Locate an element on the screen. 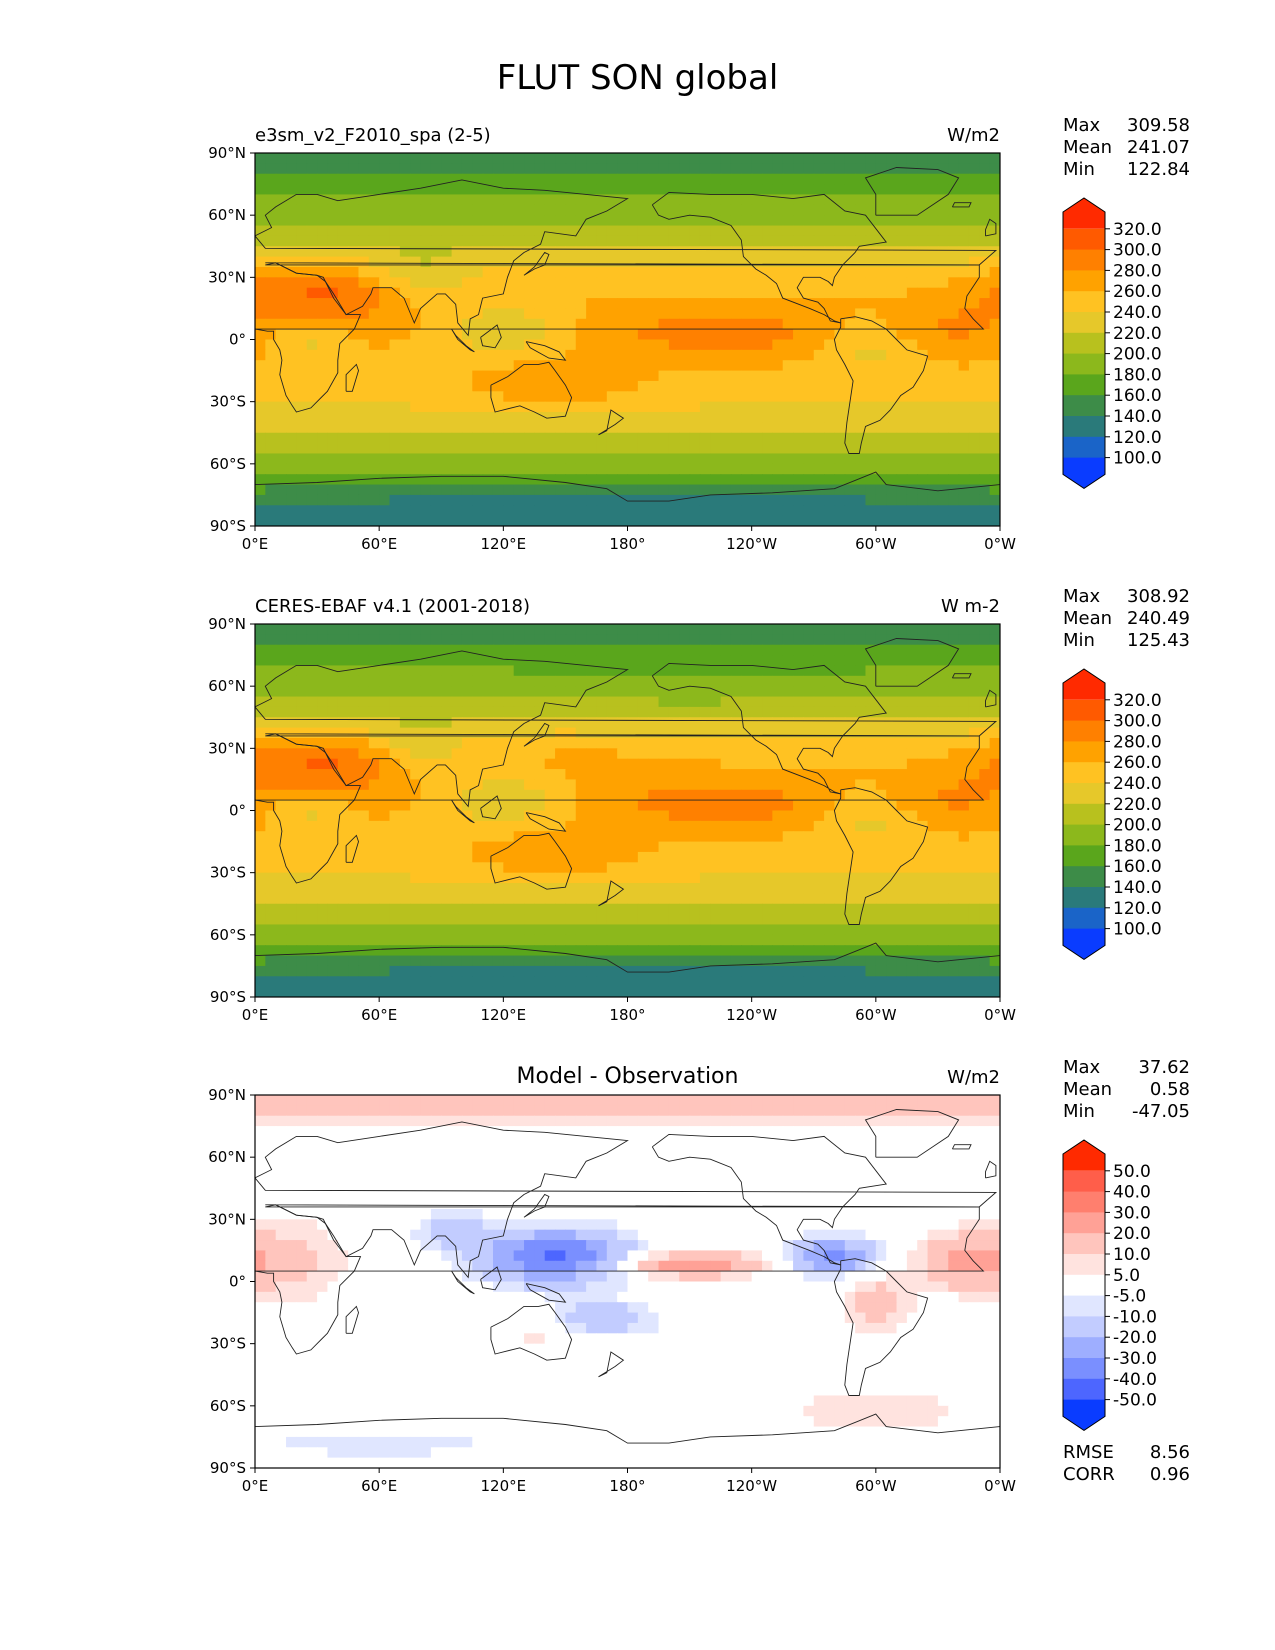  x-tick-label: 120°E is located at coordinates (504, 544).